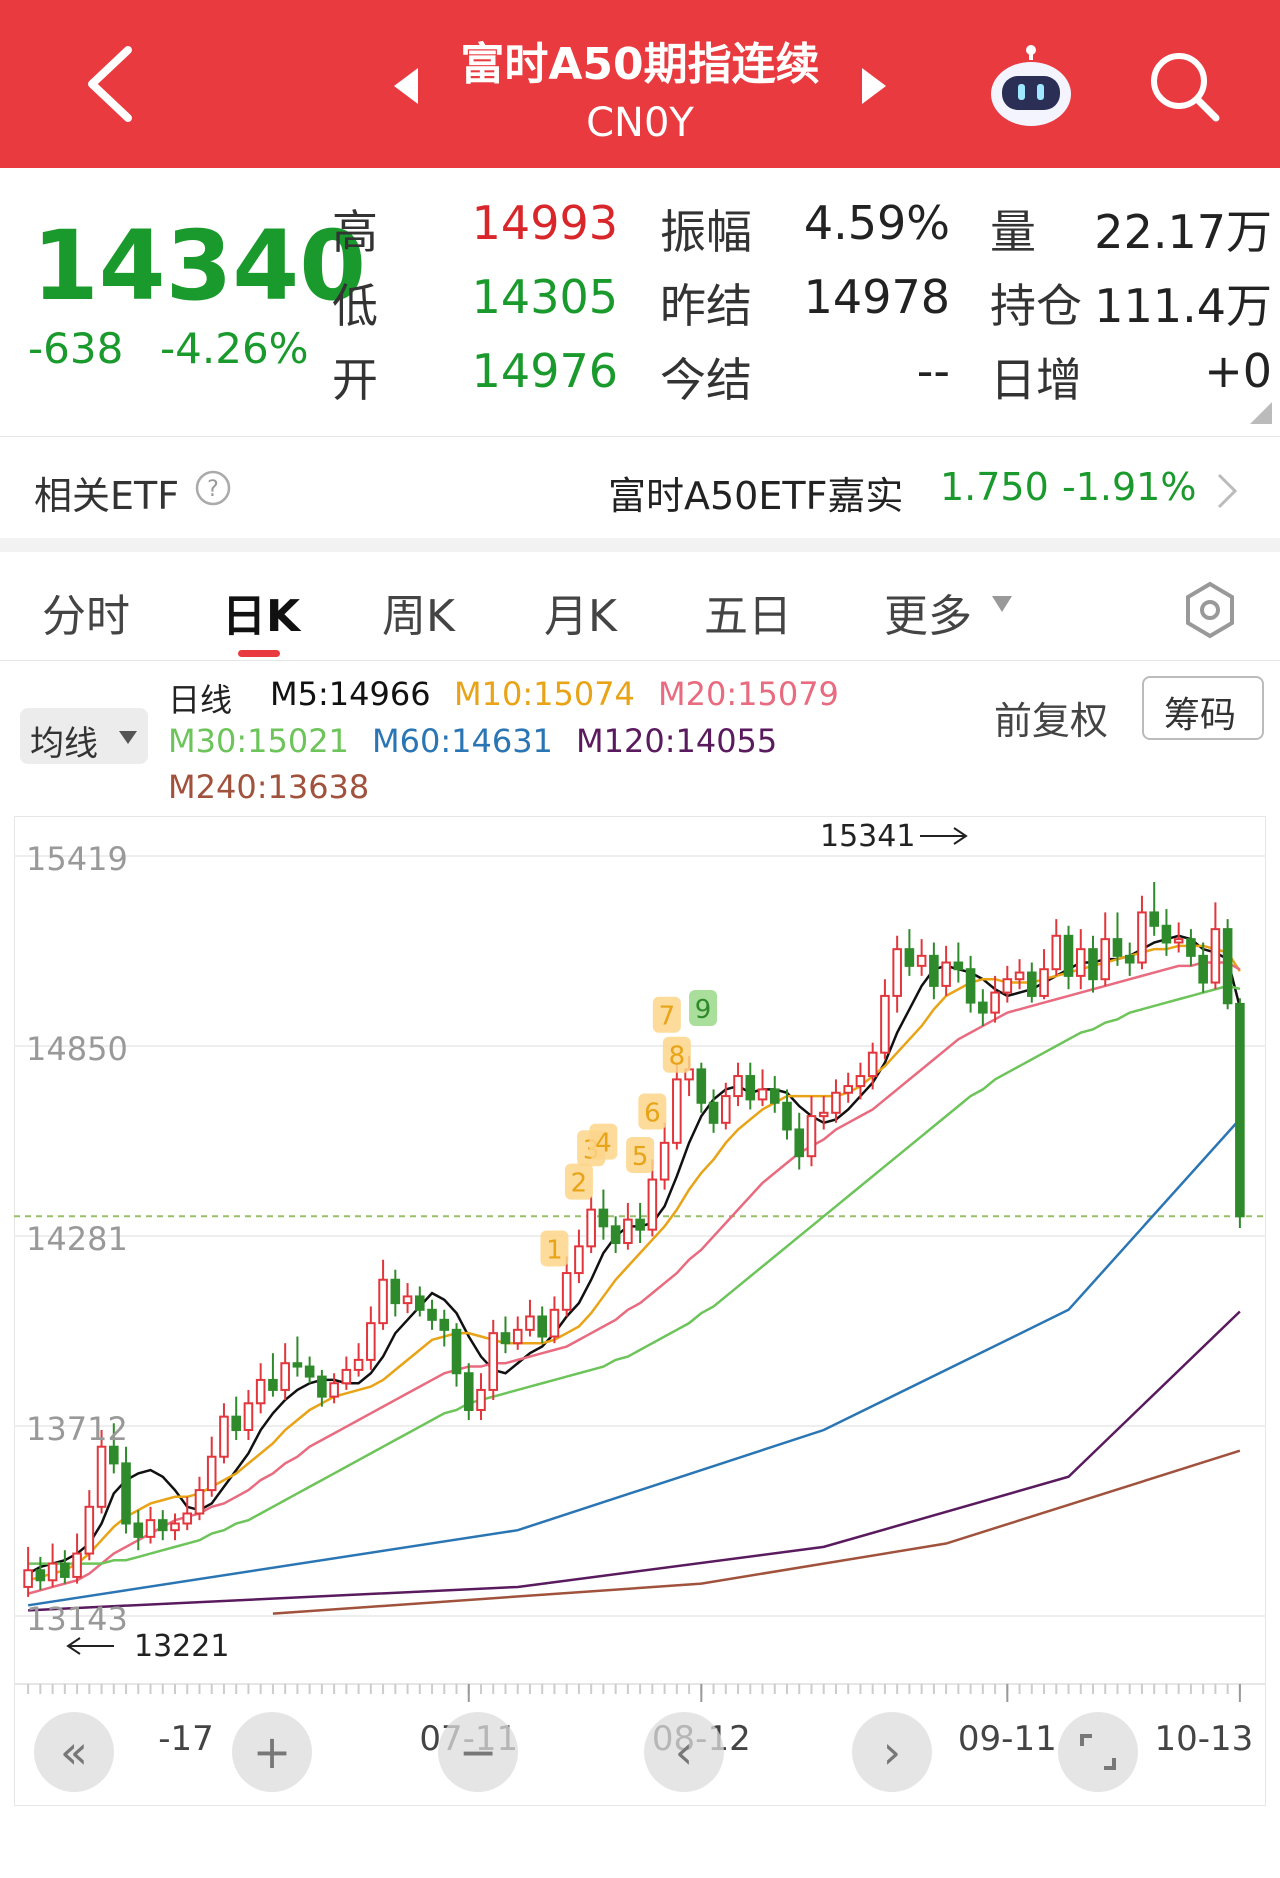 The height and width of the screenshot is (1878, 1280). I want to click on help-icon: ?, so click(213, 488).